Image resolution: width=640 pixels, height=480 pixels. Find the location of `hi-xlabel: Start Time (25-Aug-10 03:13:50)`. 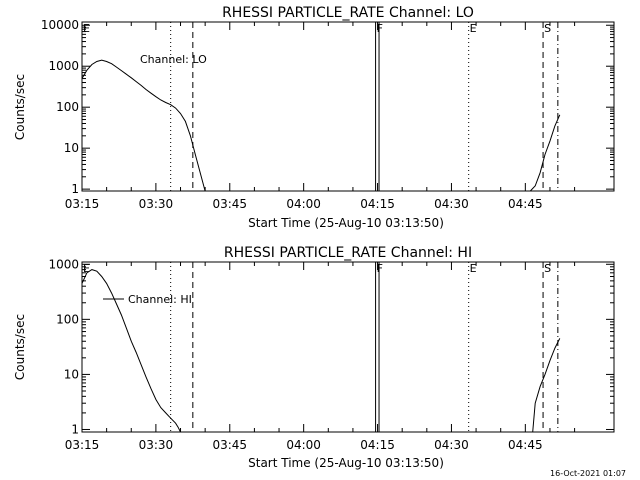

hi-xlabel: Start Time (25-Aug-10 03:13:50) is located at coordinates (346, 463).